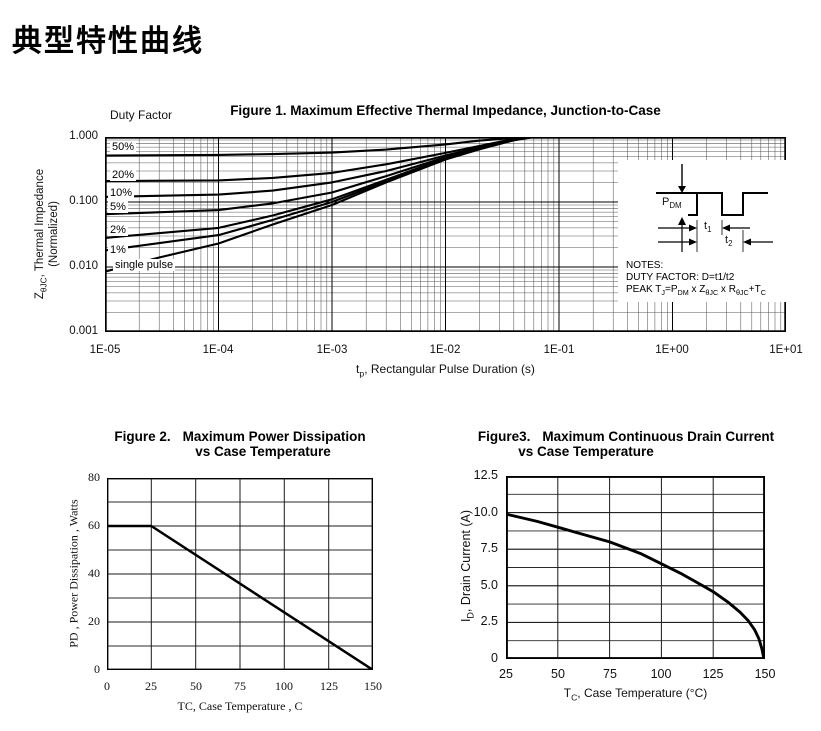  Describe the element at coordinates (240, 706) in the screenshot. I see `fig2-x-axis-label: TC, Case Temperature , C` at that location.